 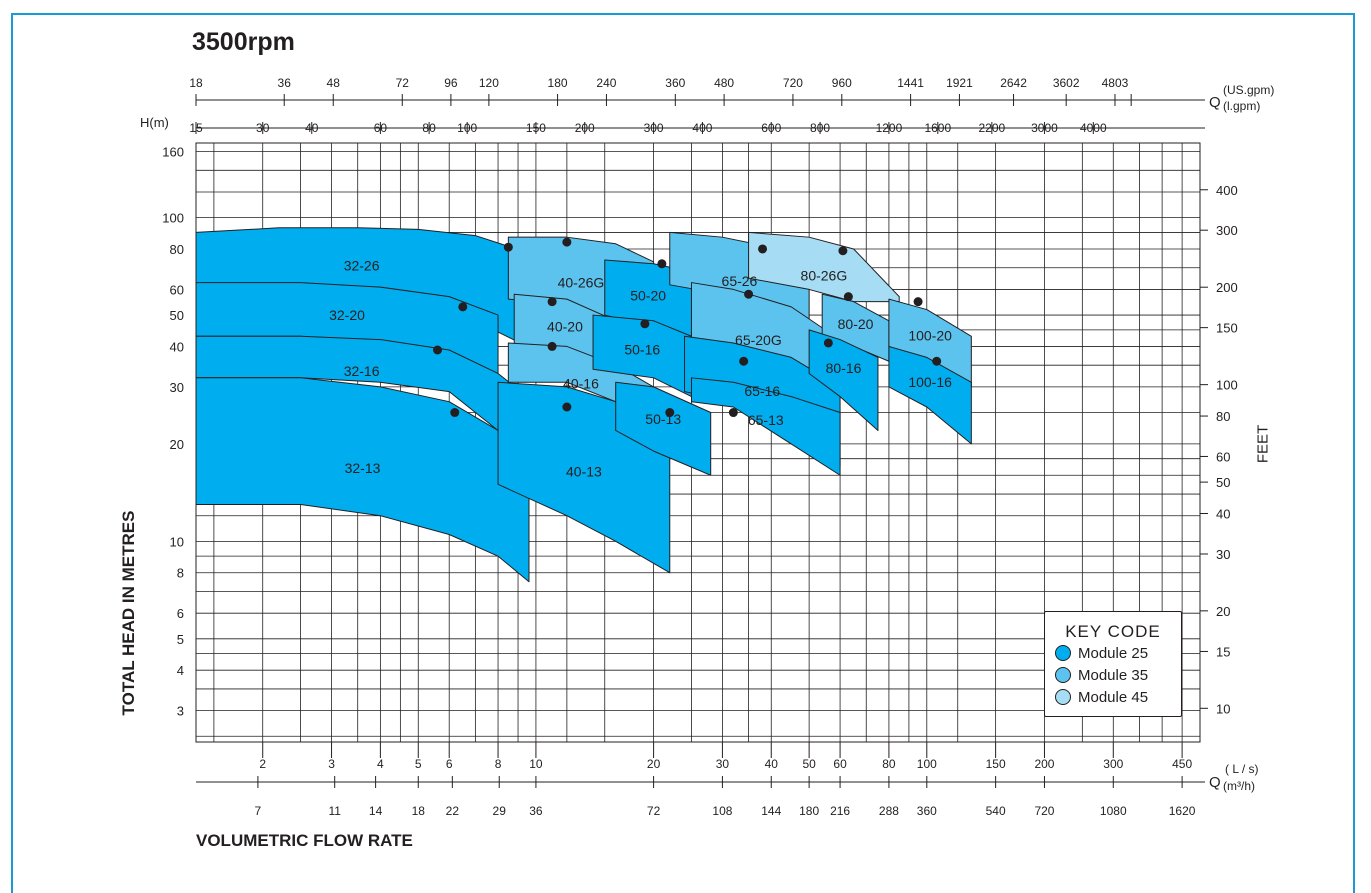 What do you see at coordinates (1182, 811) in the screenshot?
I see `m3h-label: 1620` at bounding box center [1182, 811].